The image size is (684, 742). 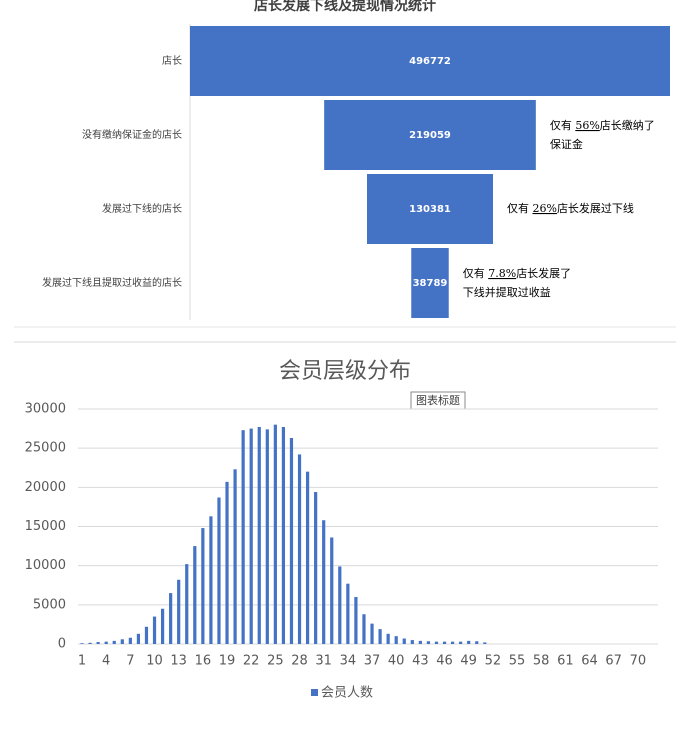 I want to click on y-tick-label: 20000, so click(x=45, y=487).